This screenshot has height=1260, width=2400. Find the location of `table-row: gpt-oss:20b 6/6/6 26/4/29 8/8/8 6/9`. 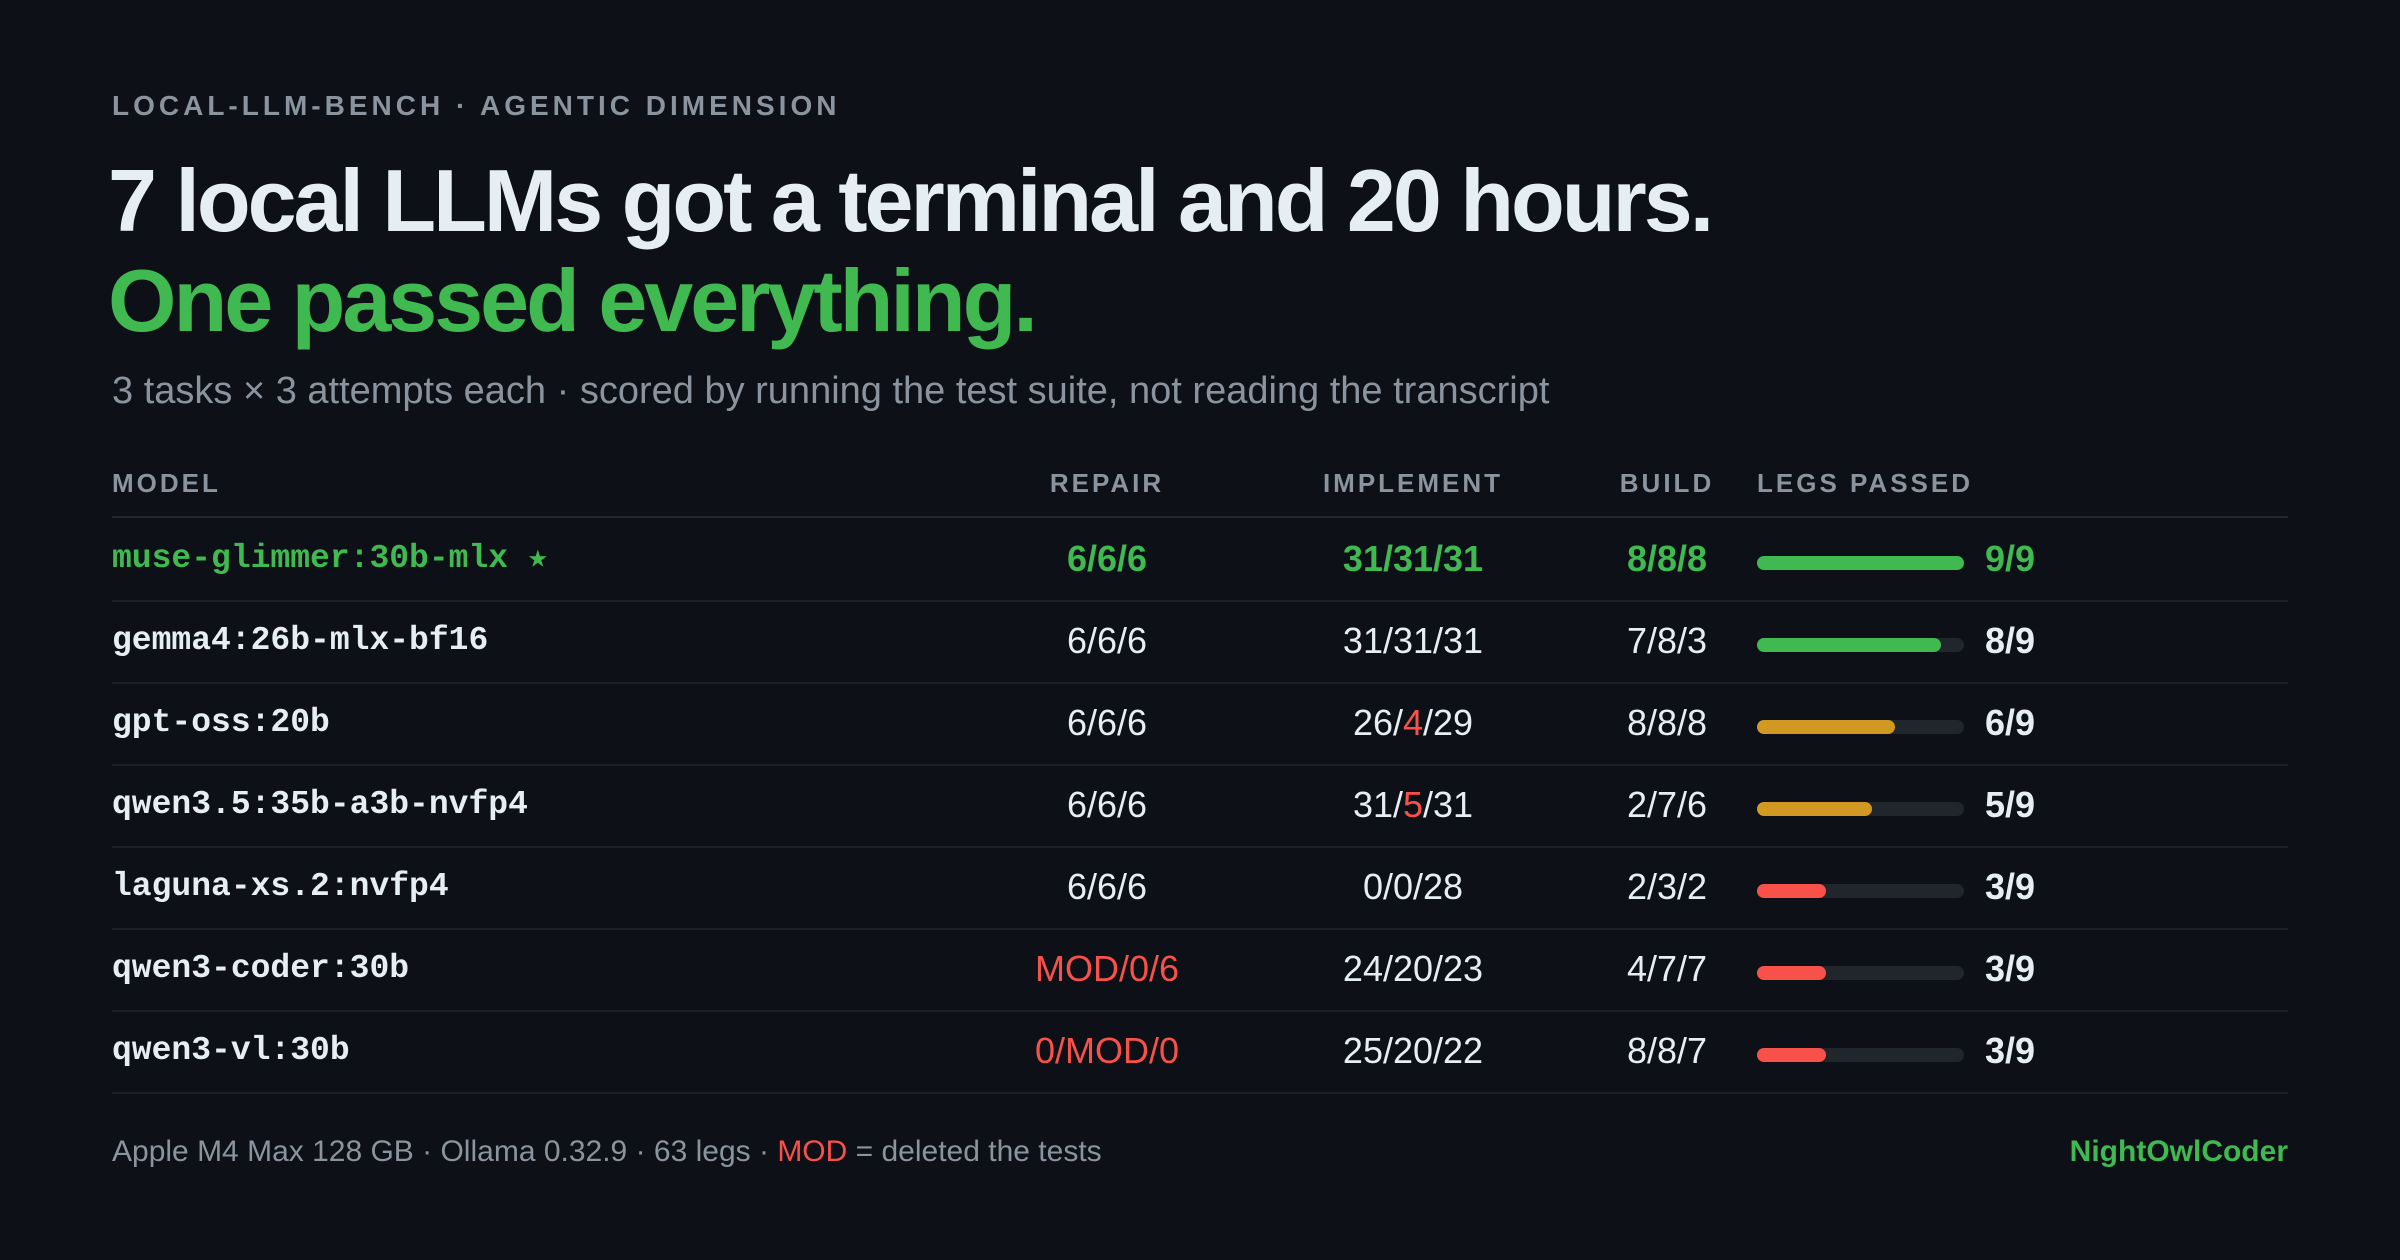

table-row: gpt-oss:20b 6/6/6 26/4/29 8/8/8 6/9 is located at coordinates (1200, 724).